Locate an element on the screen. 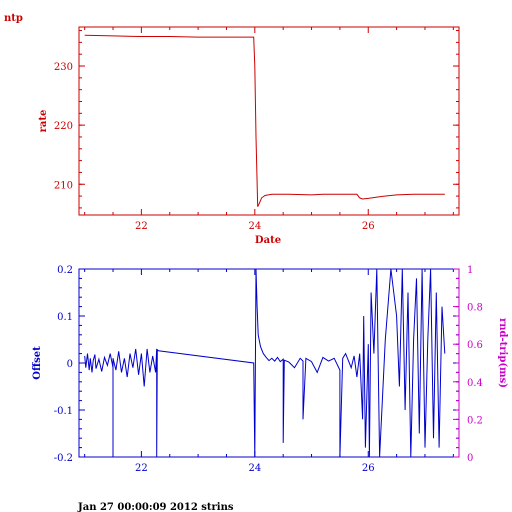  roundtrip-y-tick-label: 0.6 is located at coordinates (475, 345).